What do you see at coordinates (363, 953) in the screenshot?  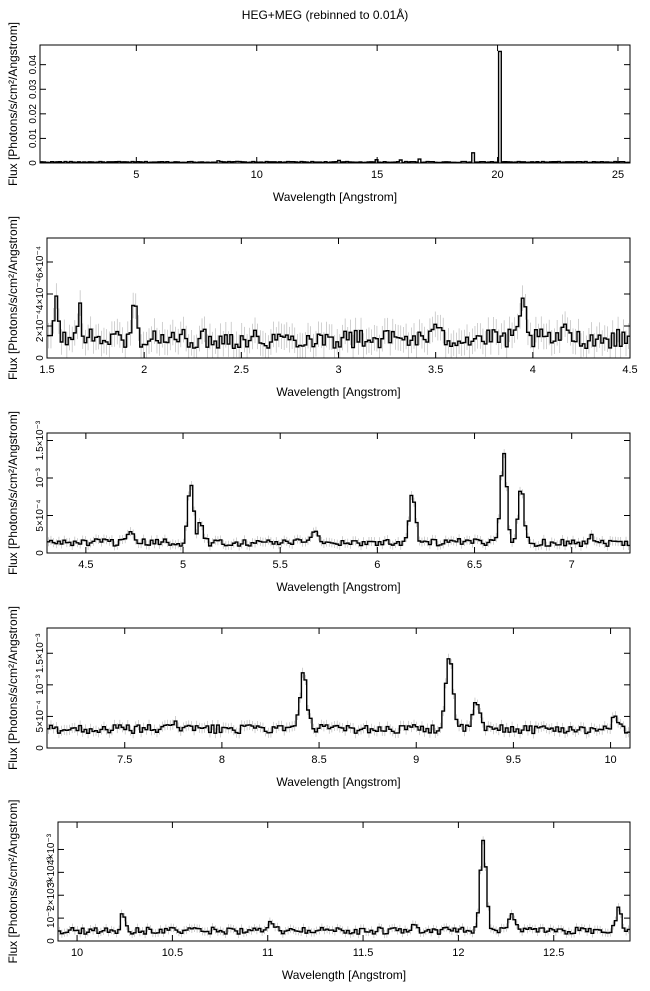 I see `x-tick-label: 11.5` at bounding box center [363, 953].